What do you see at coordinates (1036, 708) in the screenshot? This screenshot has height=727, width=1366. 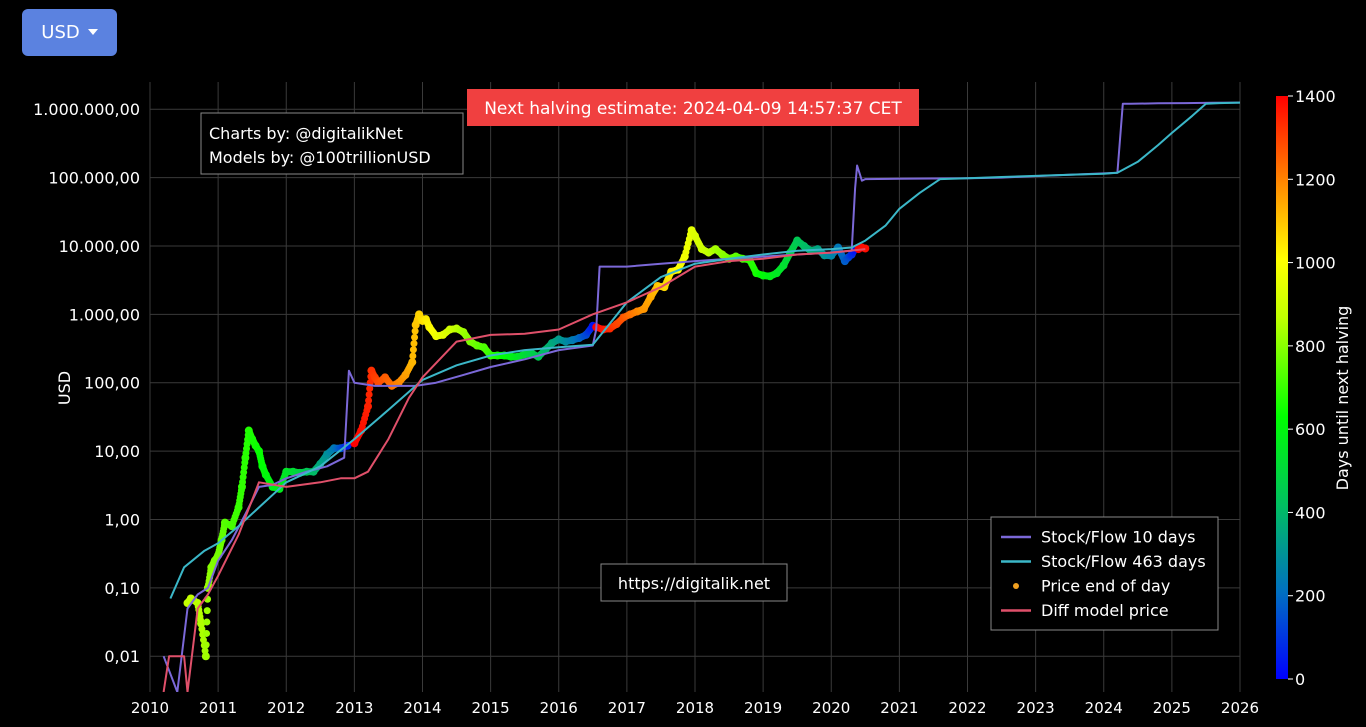 I see `x-tick-label: 2023` at bounding box center [1036, 708].